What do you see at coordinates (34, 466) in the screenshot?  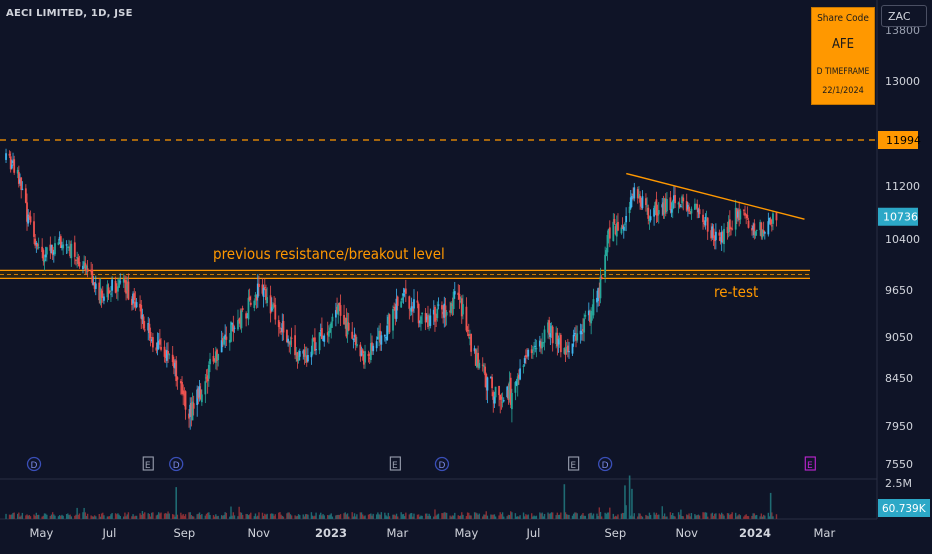 I see `dividend-event-label: D` at bounding box center [34, 466].